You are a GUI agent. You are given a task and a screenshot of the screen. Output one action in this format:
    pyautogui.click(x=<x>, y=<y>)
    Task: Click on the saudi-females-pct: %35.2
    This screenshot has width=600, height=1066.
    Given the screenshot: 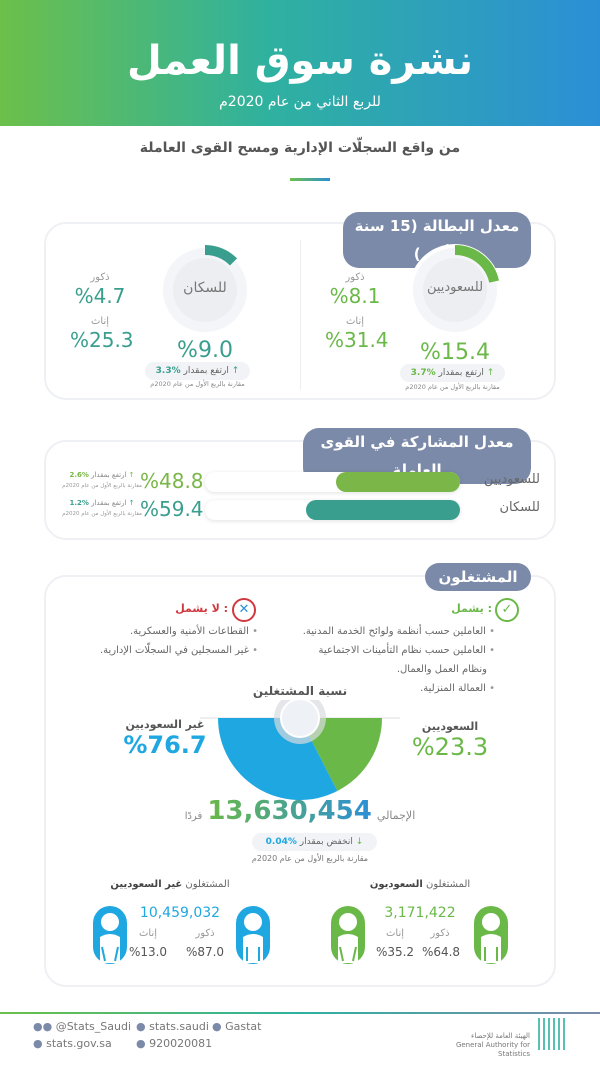 What is the action you would take?
    pyautogui.click(x=395, y=952)
    